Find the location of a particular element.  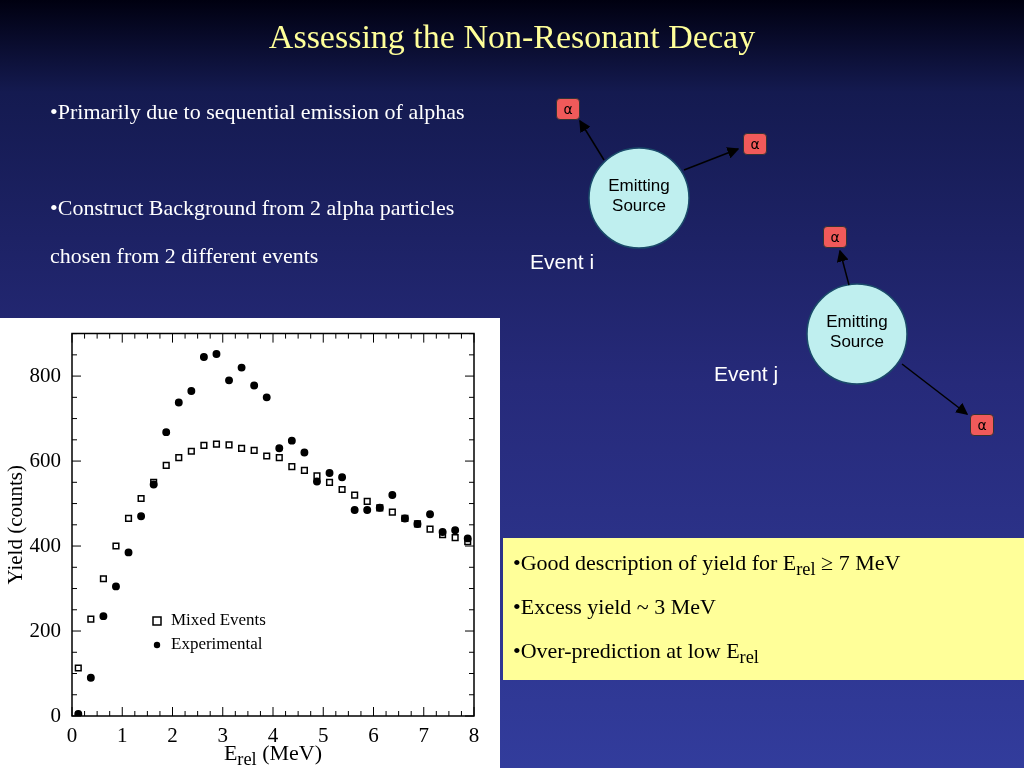

text: Event j is located at coordinates (746, 374).